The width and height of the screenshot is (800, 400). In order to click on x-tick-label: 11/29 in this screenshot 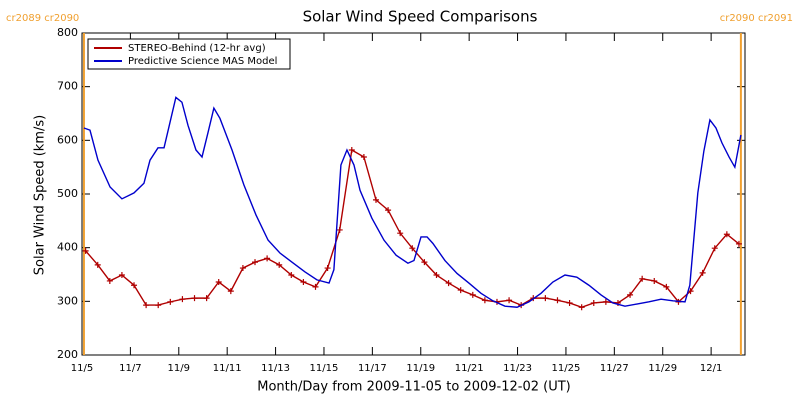, I will do `click(662, 368)`.